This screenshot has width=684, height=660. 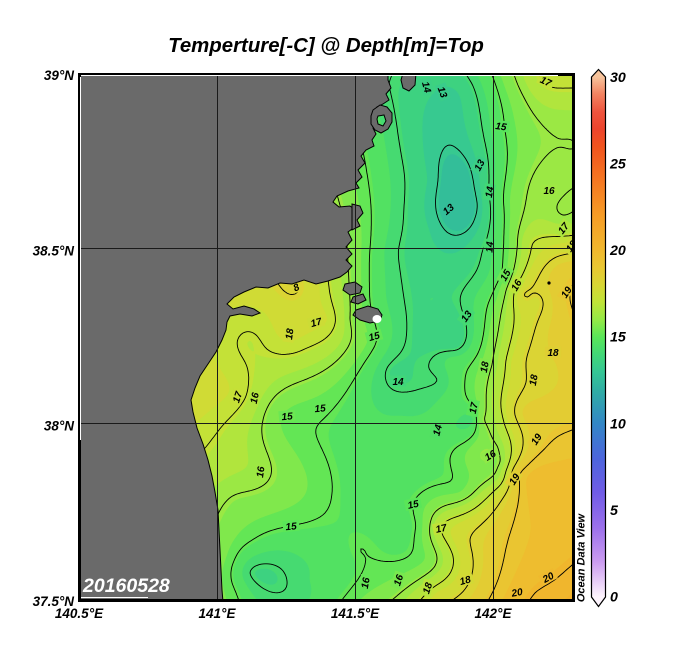 I want to click on svg-text: 38.5°N, so click(x=54, y=251).